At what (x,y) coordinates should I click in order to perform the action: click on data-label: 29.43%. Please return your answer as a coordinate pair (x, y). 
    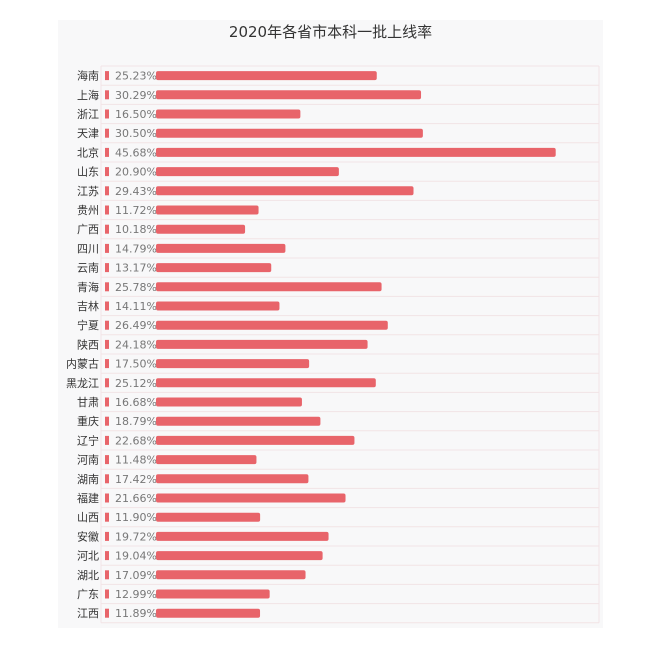
    Looking at the image, I should click on (136, 191).